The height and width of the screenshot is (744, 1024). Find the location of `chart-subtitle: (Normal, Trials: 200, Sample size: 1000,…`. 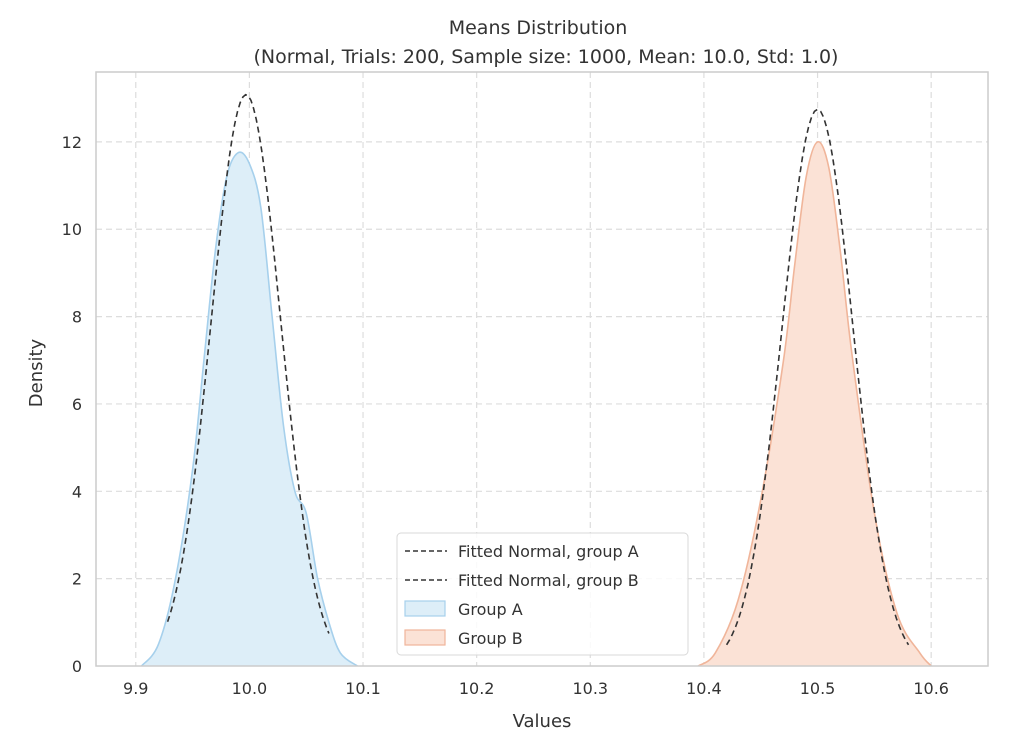

chart-subtitle: (Normal, Trials: 200, Sample size: 1000,… is located at coordinates (546, 57).